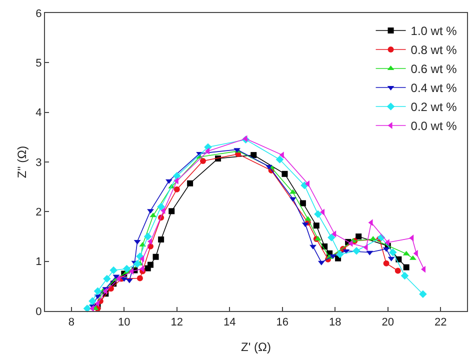 The image size is (476, 360). I want to click on legend-label: 0.4 wt %, so click(434, 88).